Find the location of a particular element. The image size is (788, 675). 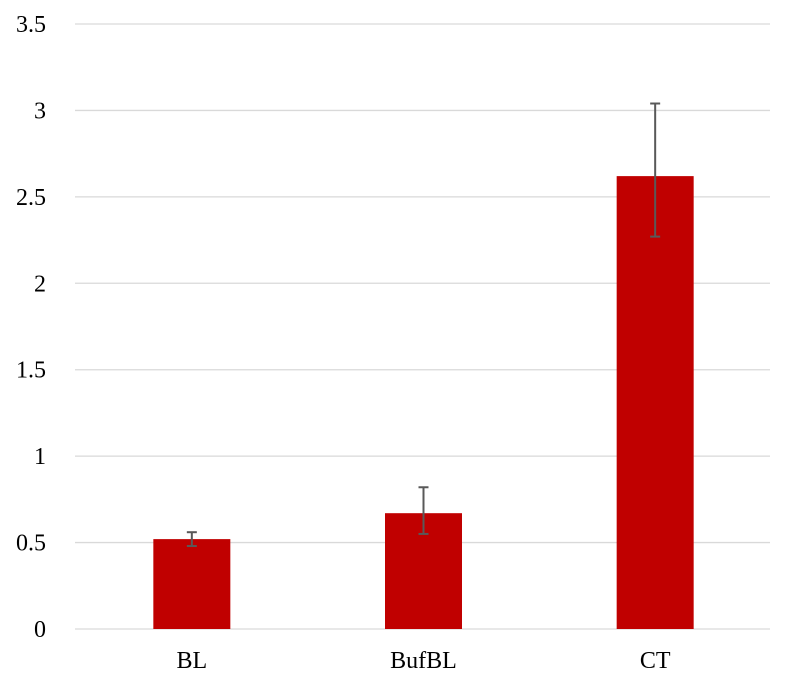

x-tick-label: BufBL is located at coordinates (423, 661).